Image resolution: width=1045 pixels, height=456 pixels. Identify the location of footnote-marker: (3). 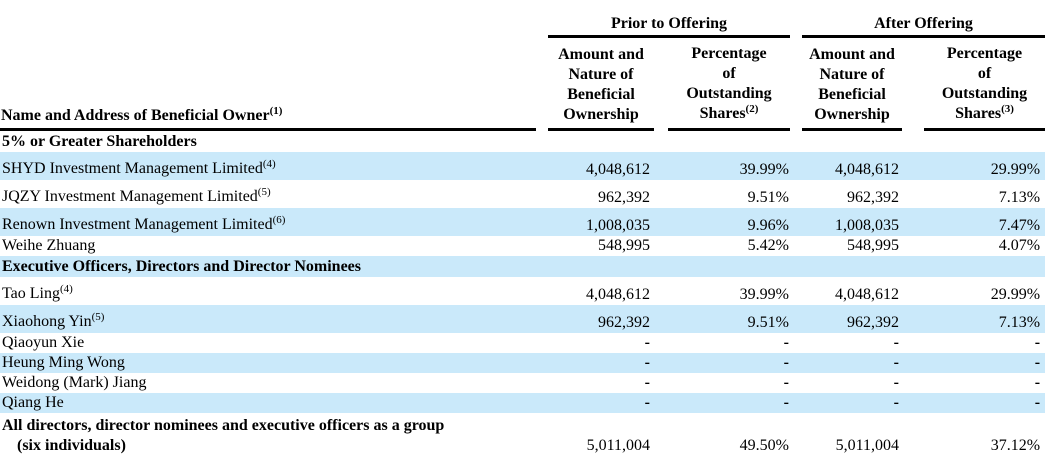
(1007, 109).